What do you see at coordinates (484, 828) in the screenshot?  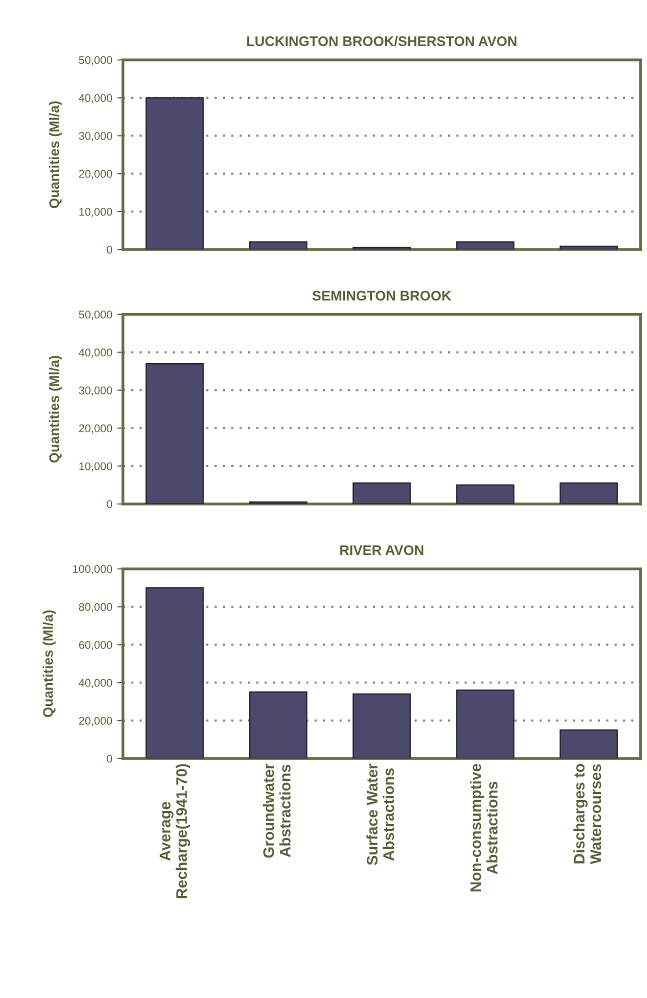 I see `x-tick-label: Non-consumptive Abstractions` at bounding box center [484, 828].